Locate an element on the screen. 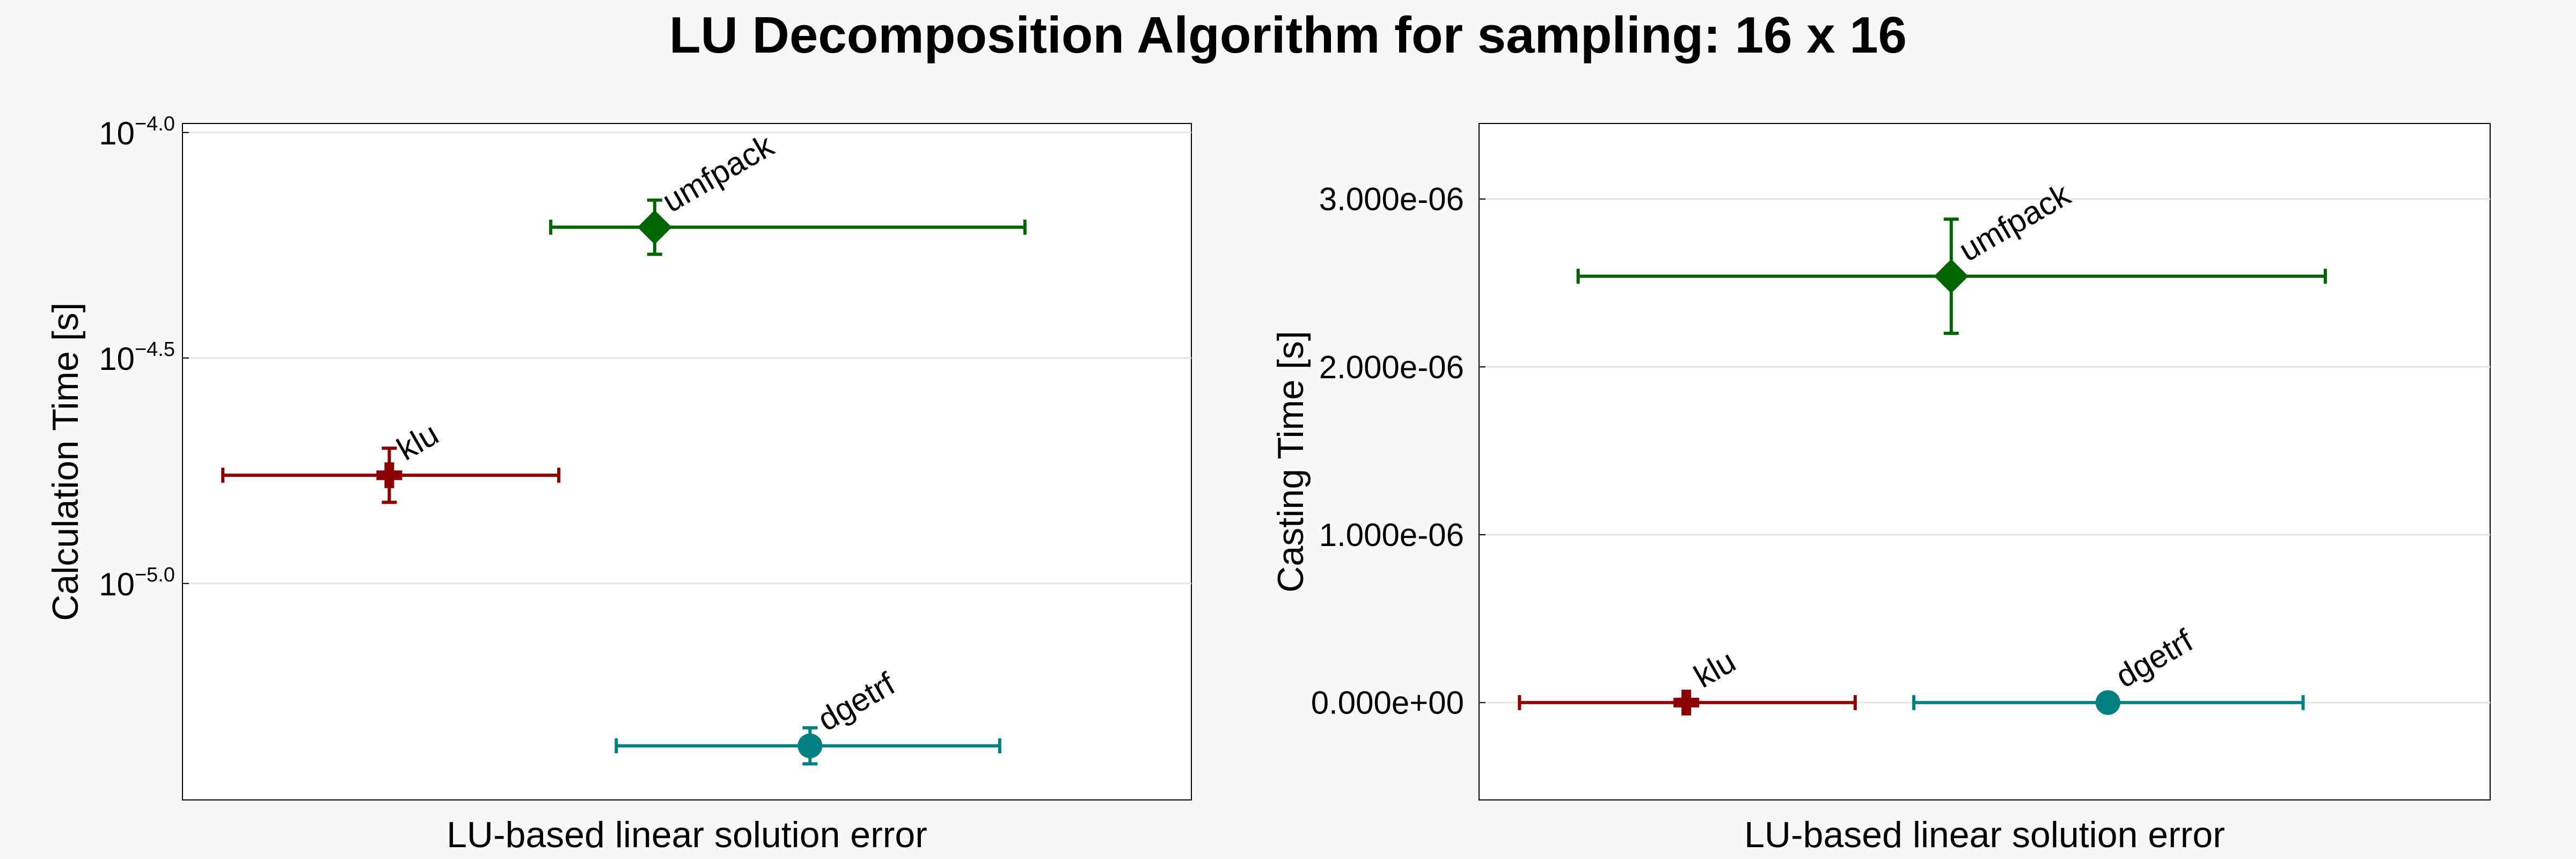 Image resolution: width=2576 pixels, height=859 pixels. y-tick-label: 1.000e-06 is located at coordinates (1391, 535).